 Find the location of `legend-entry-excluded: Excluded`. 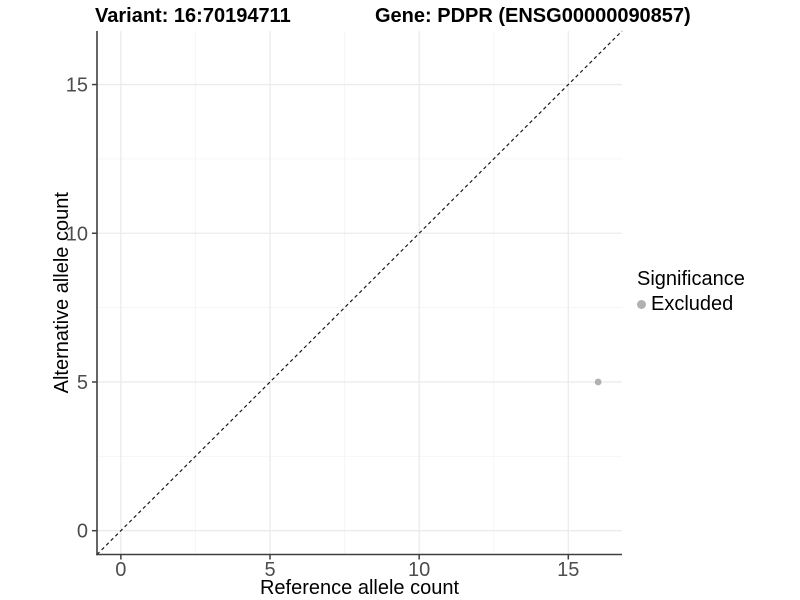

legend-entry-excluded: Excluded is located at coordinates (691, 304).